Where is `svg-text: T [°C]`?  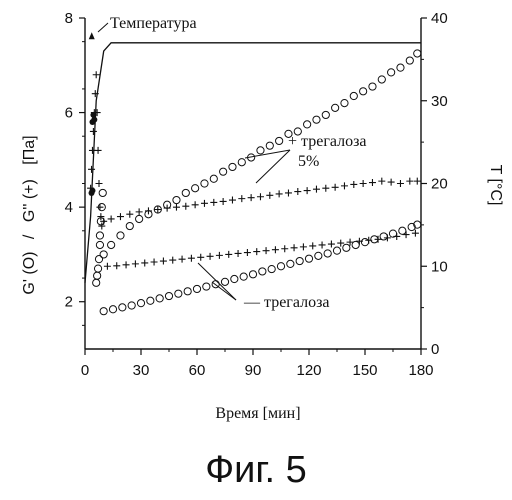
svg-text: T [°C] is located at coordinates (495, 185).